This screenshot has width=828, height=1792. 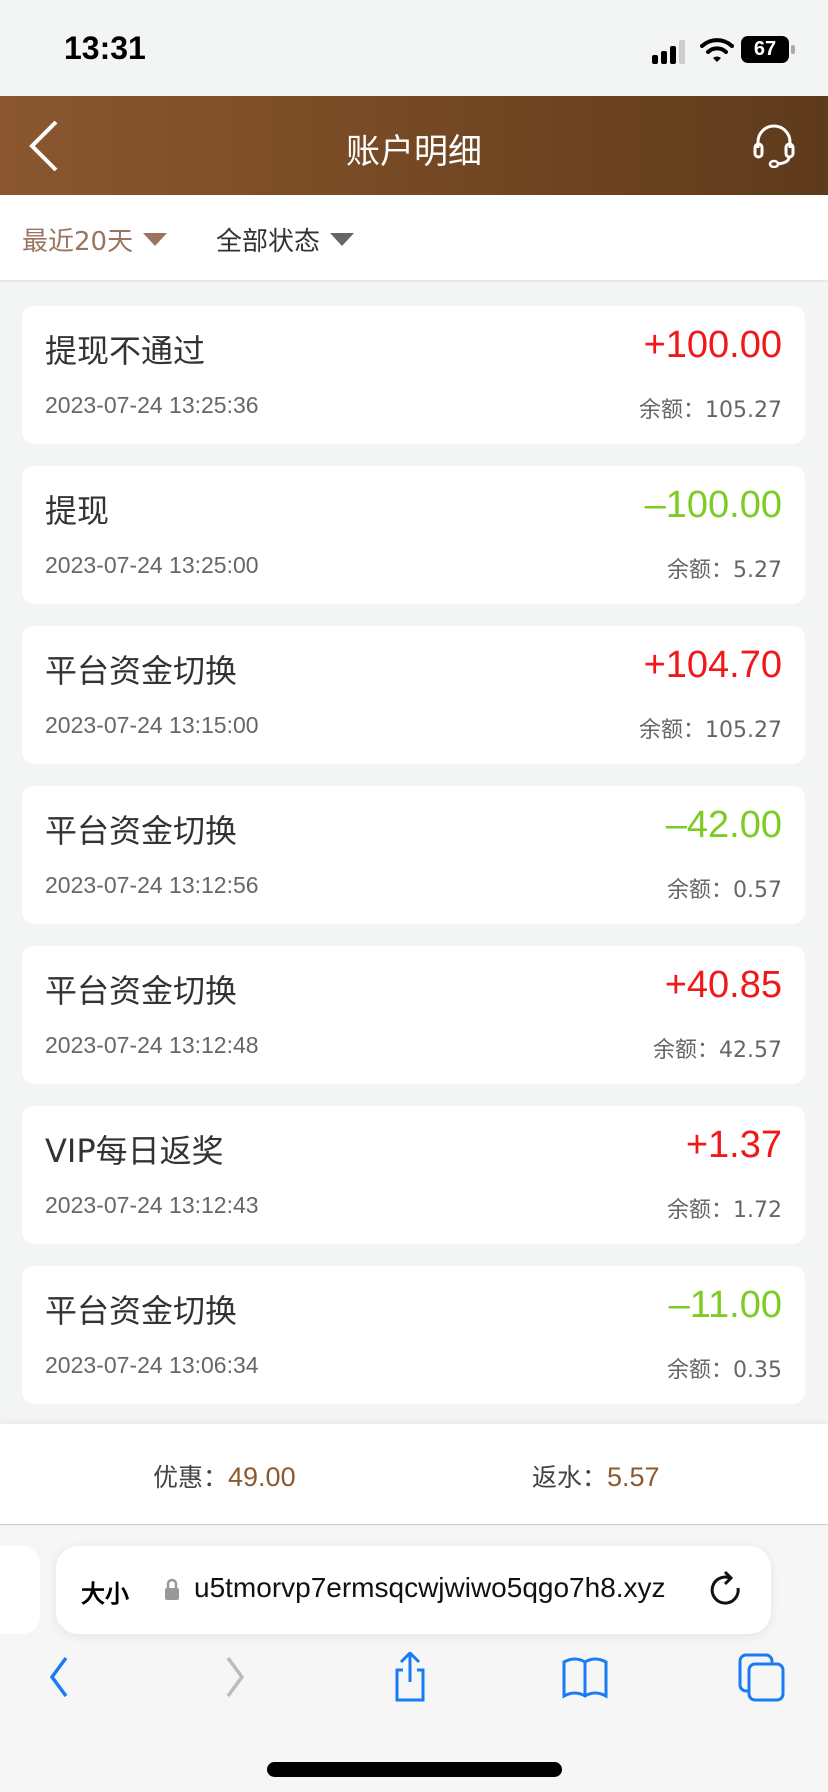 What do you see at coordinates (105, 1594) in the screenshot?
I see `text-size-button: 大小` at bounding box center [105, 1594].